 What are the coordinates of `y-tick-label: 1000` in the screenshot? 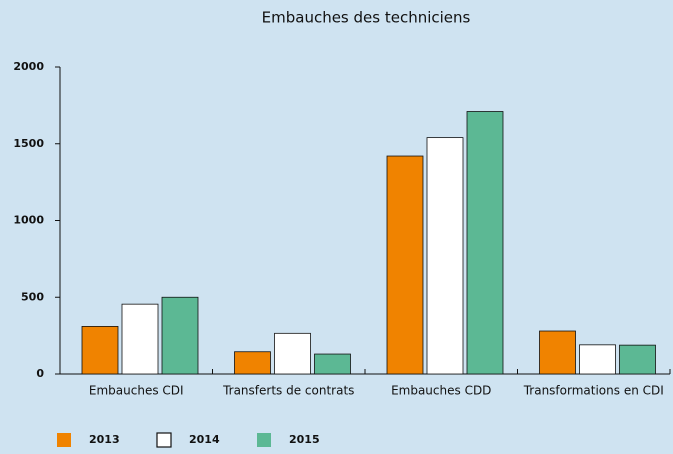 It's located at (28, 220).